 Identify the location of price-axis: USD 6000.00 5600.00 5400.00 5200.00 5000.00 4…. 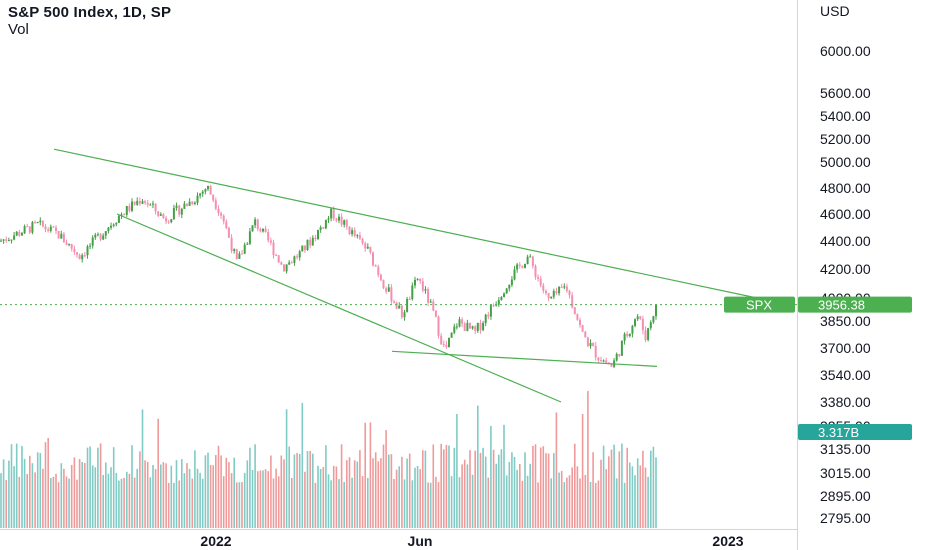
(845, 264).